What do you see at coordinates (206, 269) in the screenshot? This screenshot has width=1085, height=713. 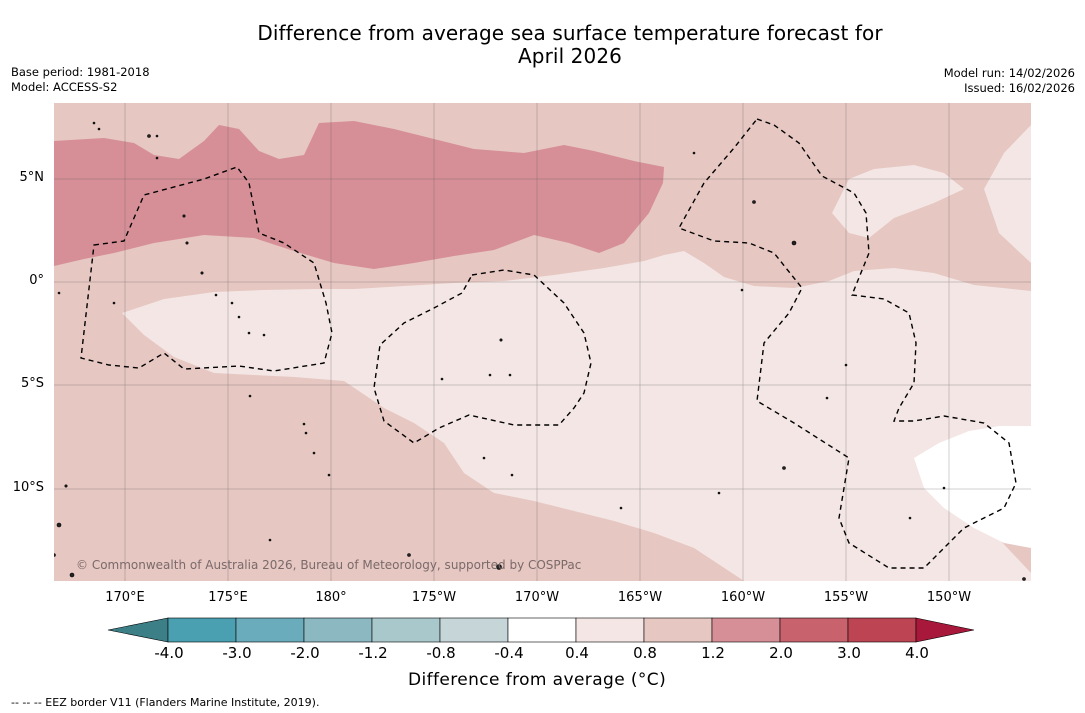 I see `eez-tuvalu` at bounding box center [206, 269].